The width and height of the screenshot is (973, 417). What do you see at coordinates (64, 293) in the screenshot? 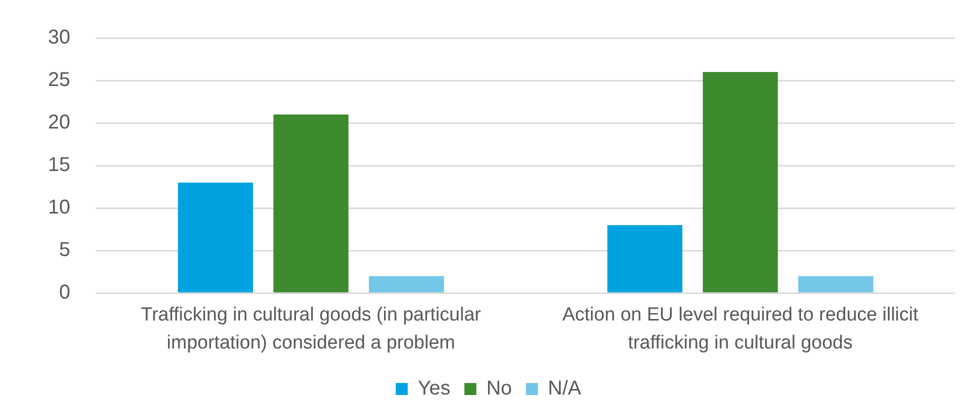
I see `y-tick-label: 0` at bounding box center [64, 293].